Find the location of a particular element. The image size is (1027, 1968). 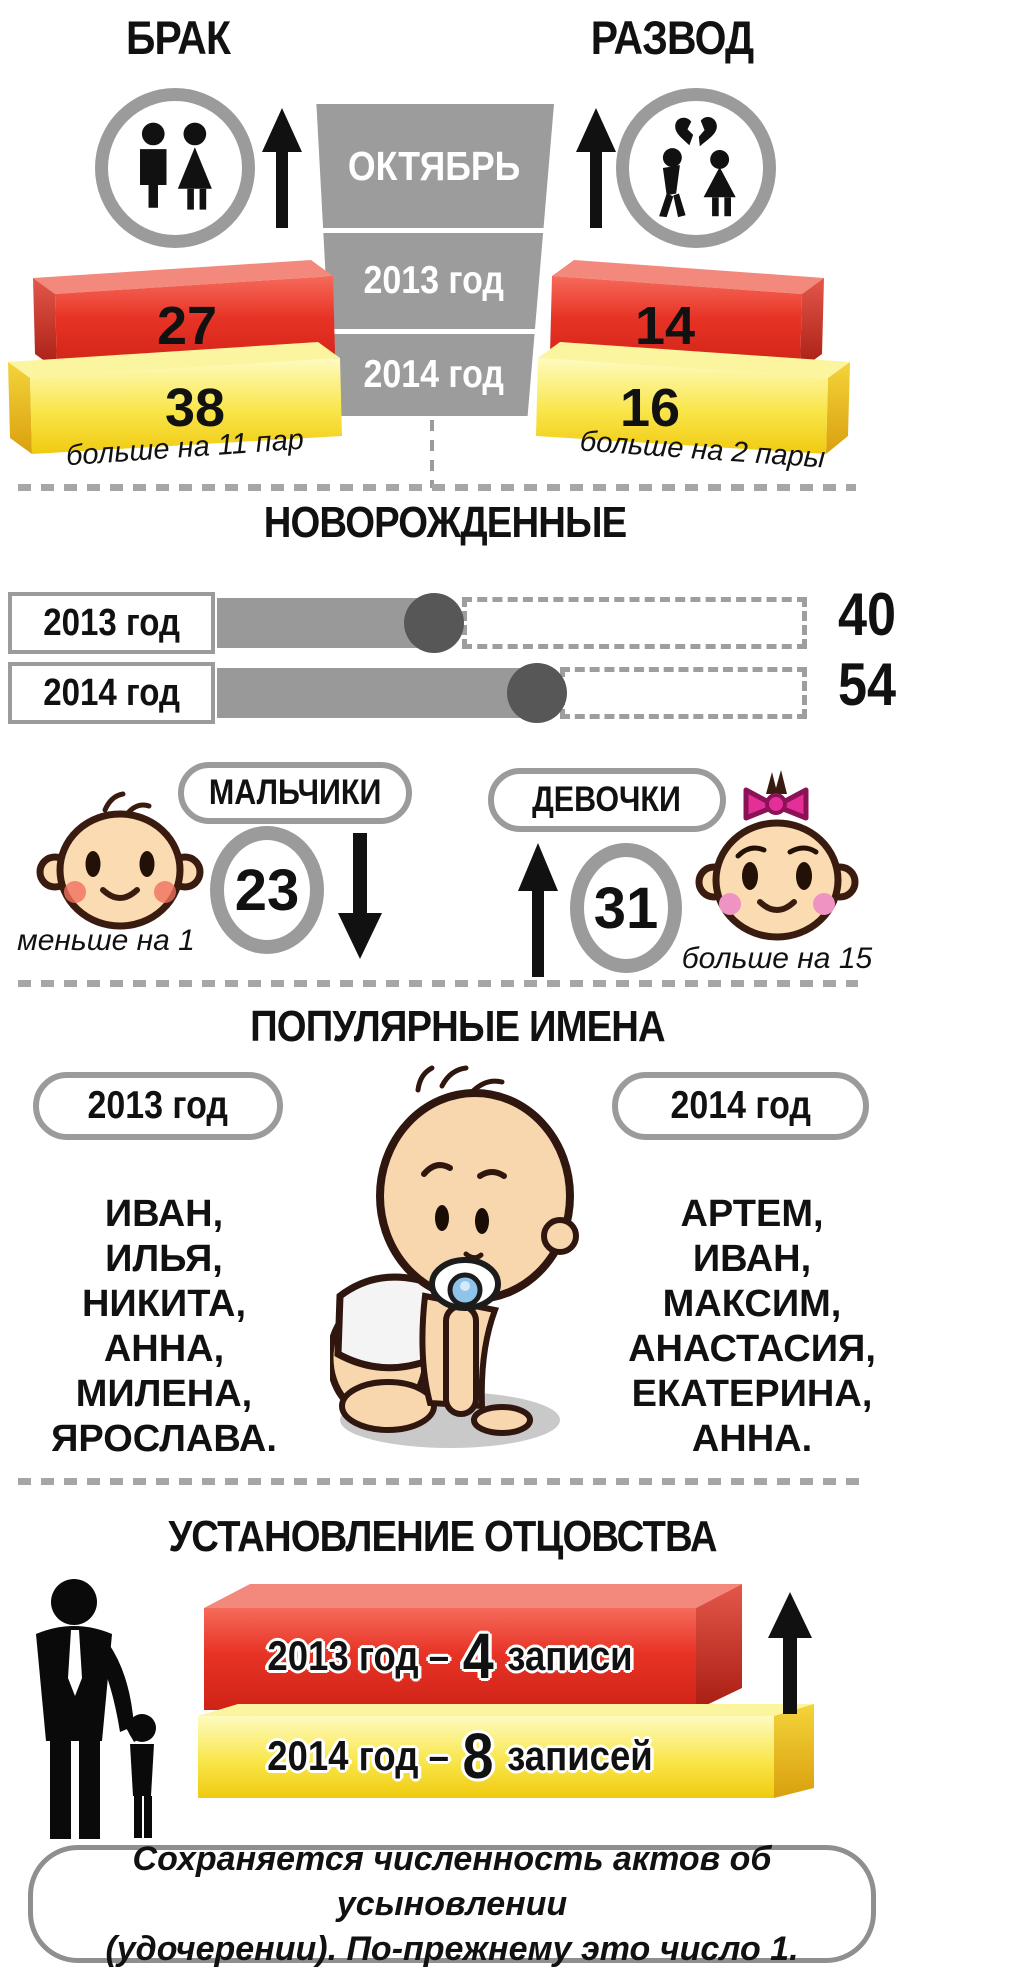

names-2014-pill-label: 2014 год is located at coordinates (740, 1105).